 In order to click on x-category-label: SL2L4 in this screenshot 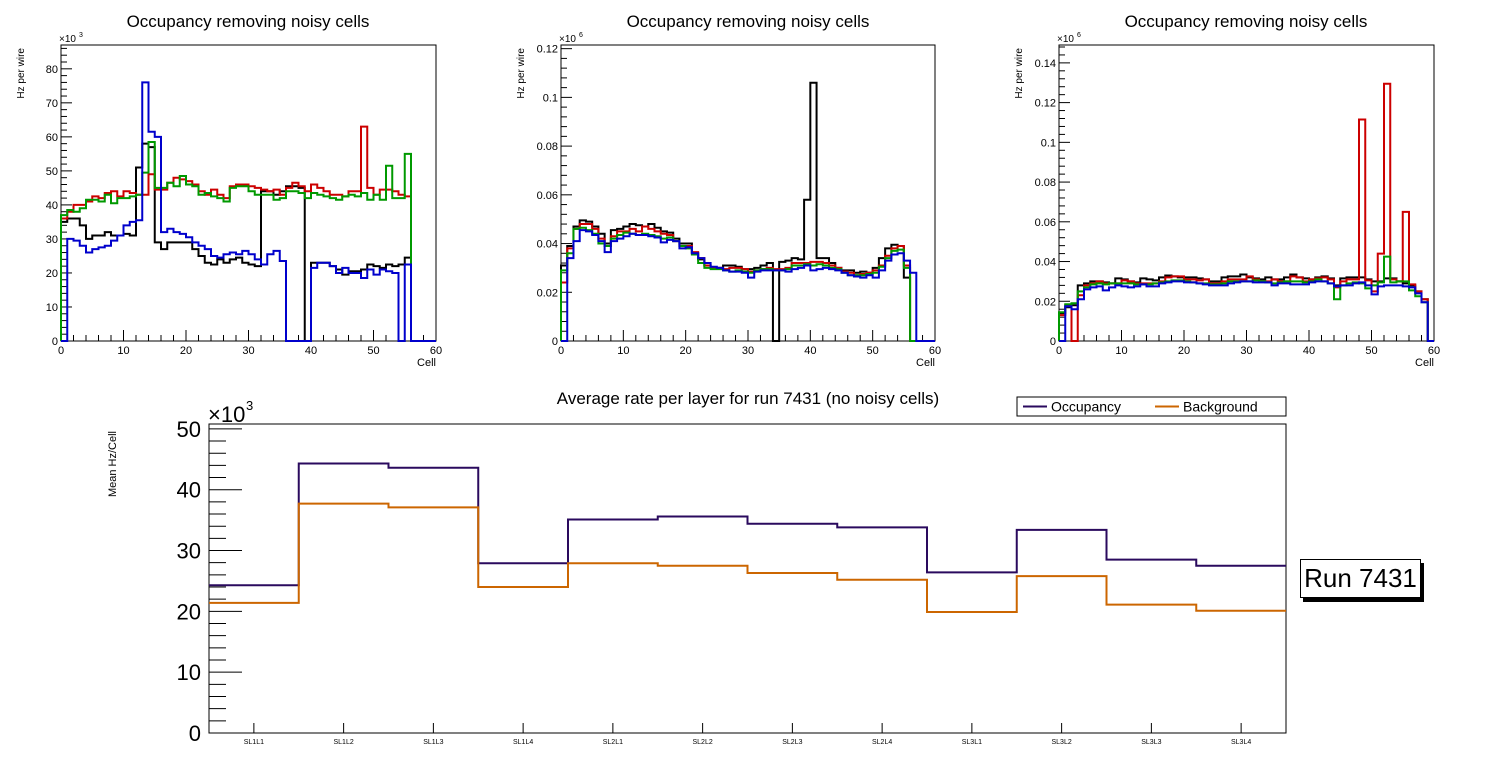, I will do `click(882, 742)`.